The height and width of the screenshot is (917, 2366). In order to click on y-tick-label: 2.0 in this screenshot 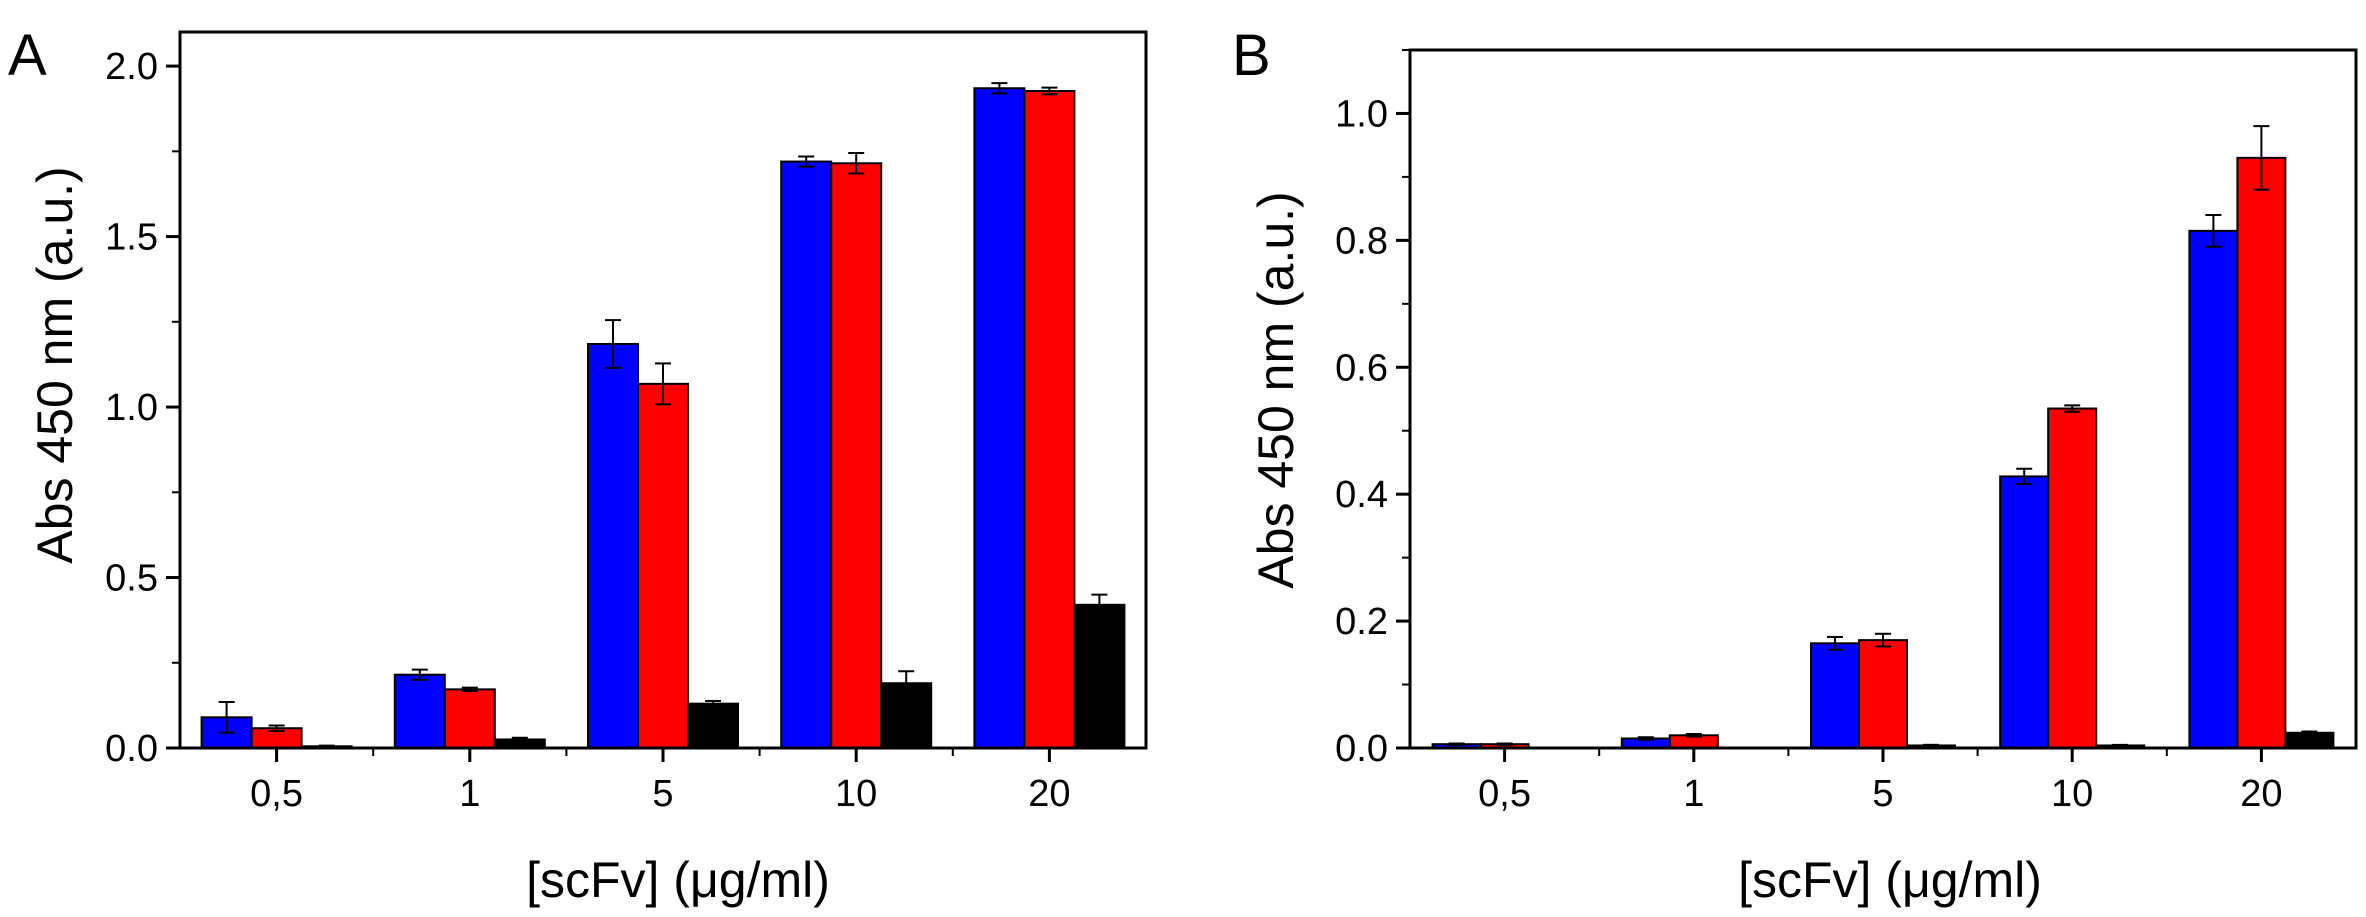, I will do `click(131, 67)`.